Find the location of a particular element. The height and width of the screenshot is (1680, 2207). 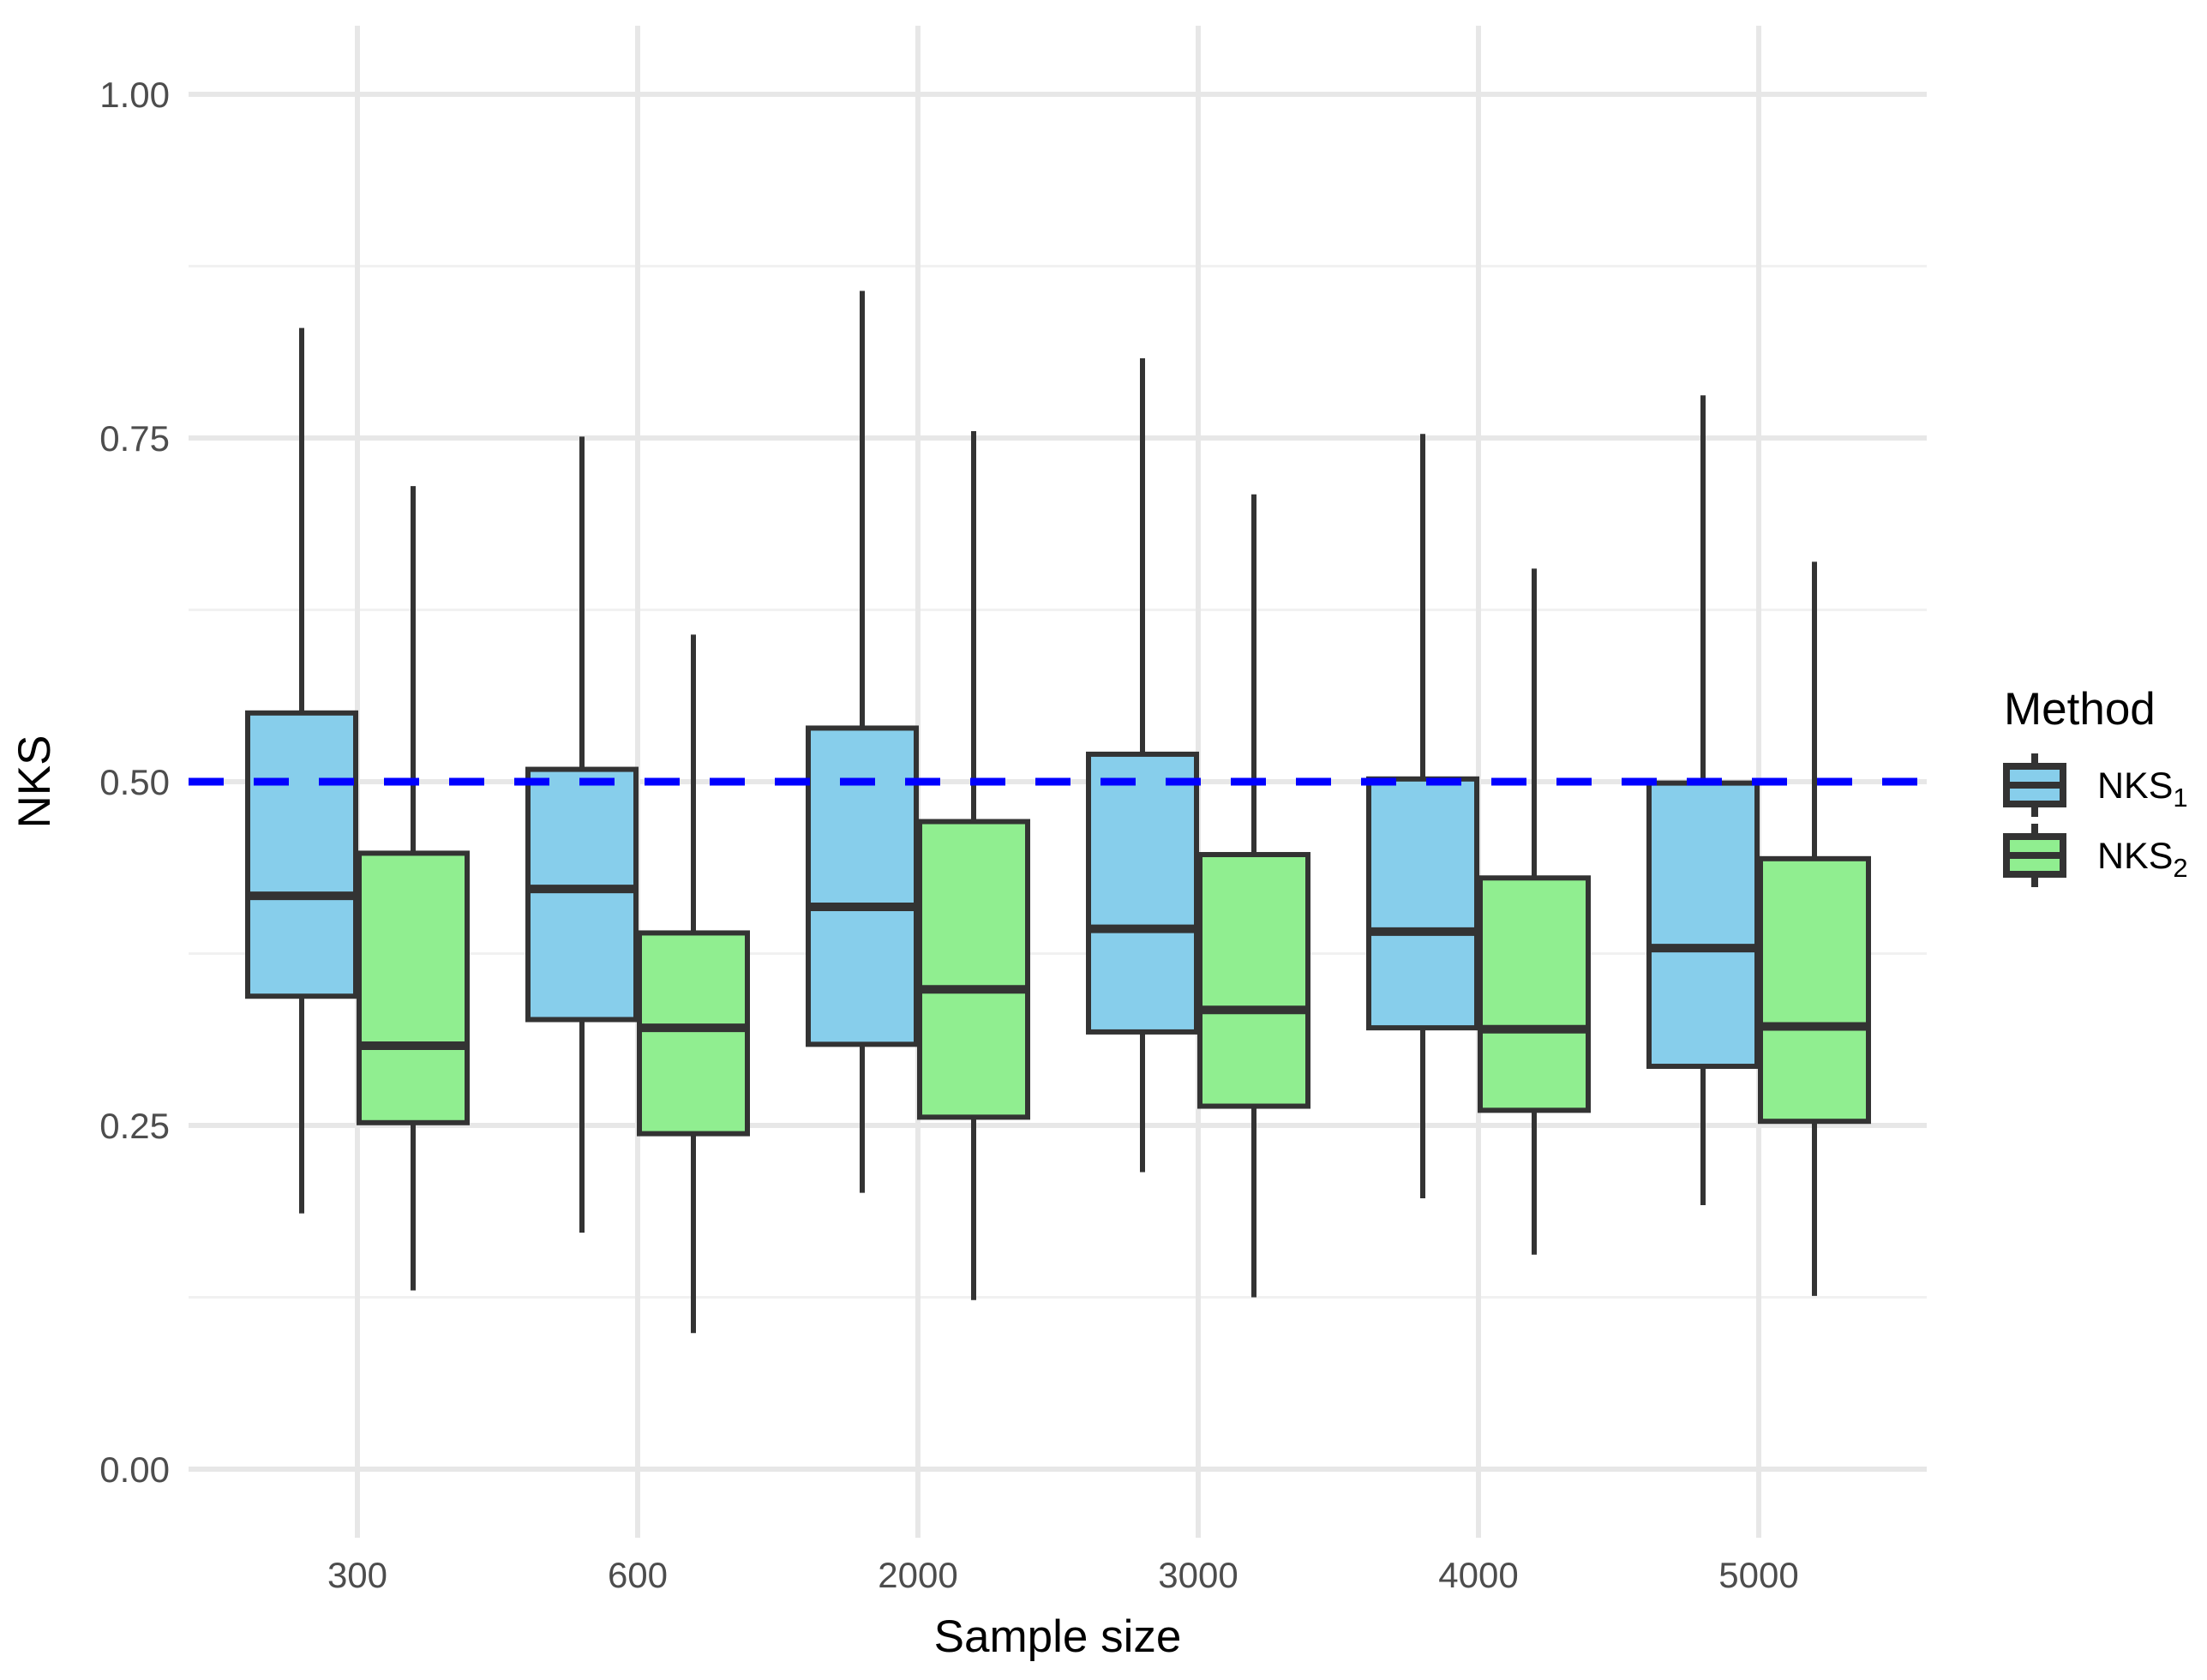

legend: Method NKS1 NKS2 is located at coordinates (2095, 785).